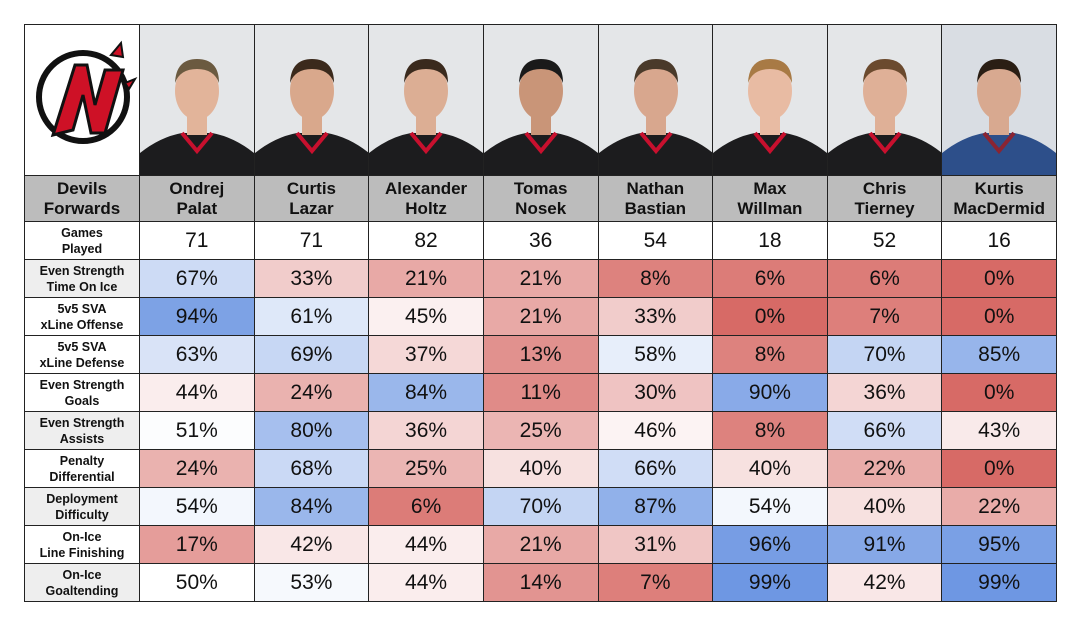 The image size is (1080, 639). Describe the element at coordinates (187, 278) in the screenshot. I see `metric-value: 67` at that location.